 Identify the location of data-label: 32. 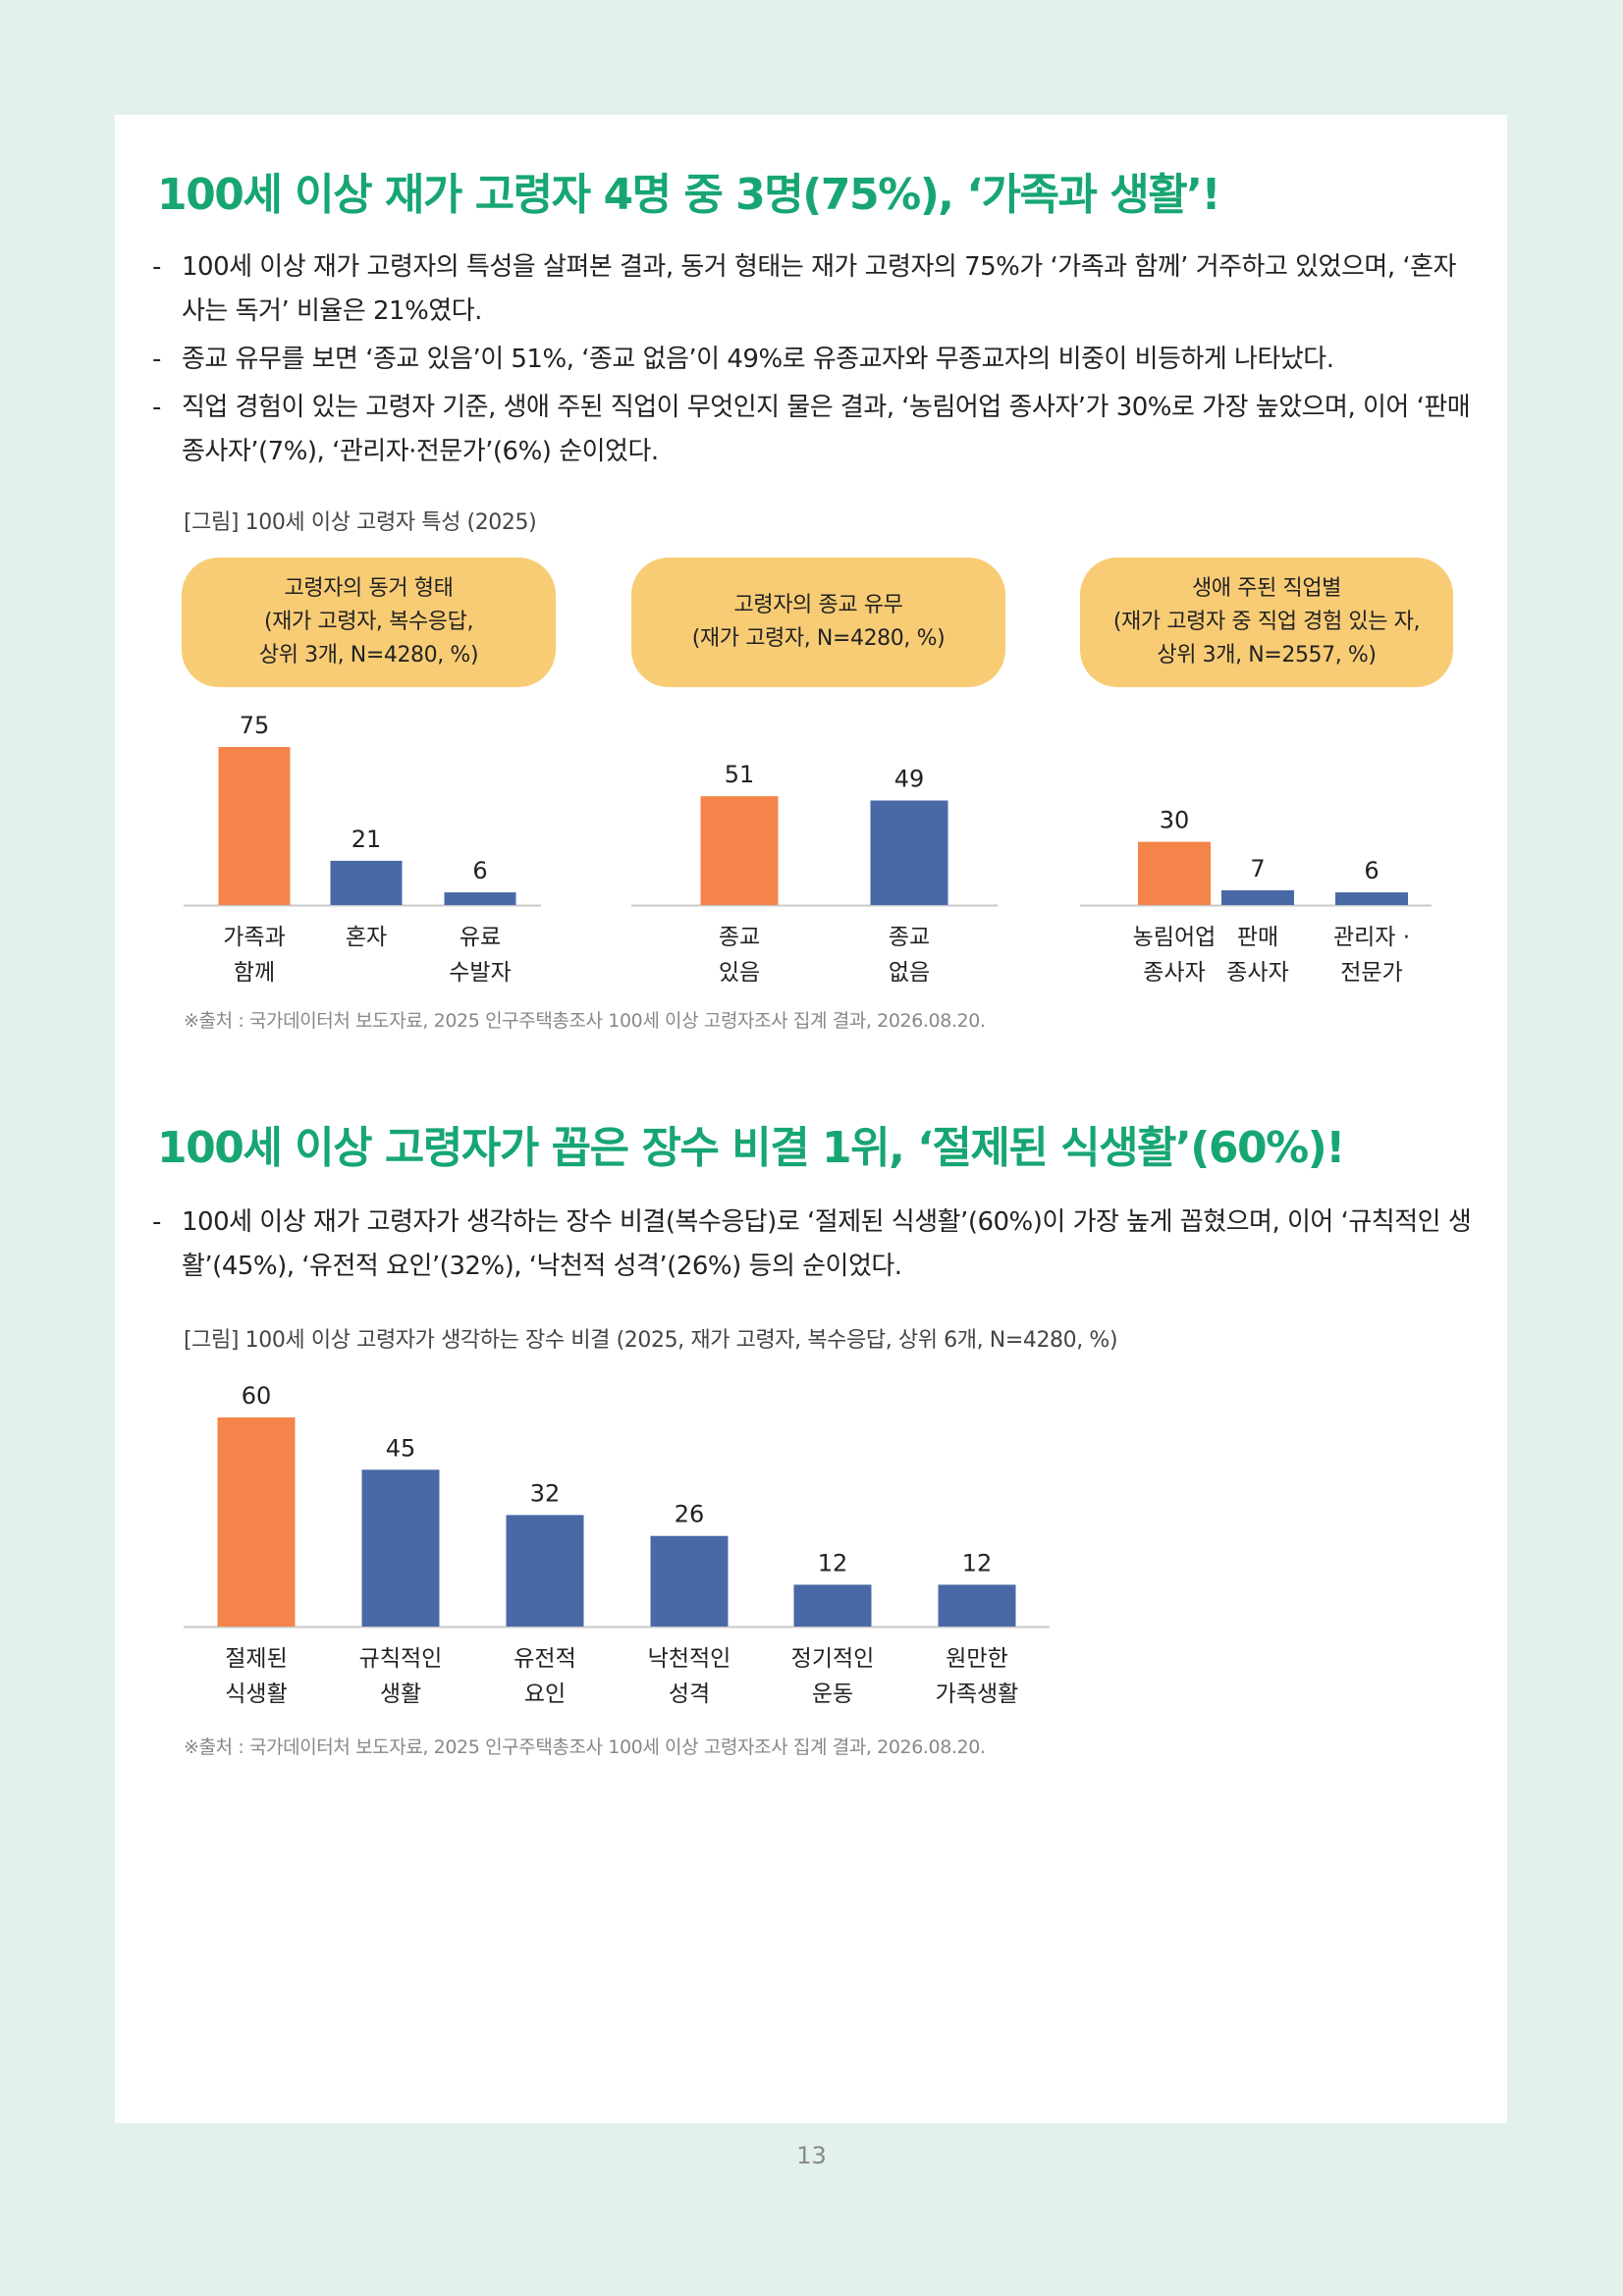
(546, 1493).